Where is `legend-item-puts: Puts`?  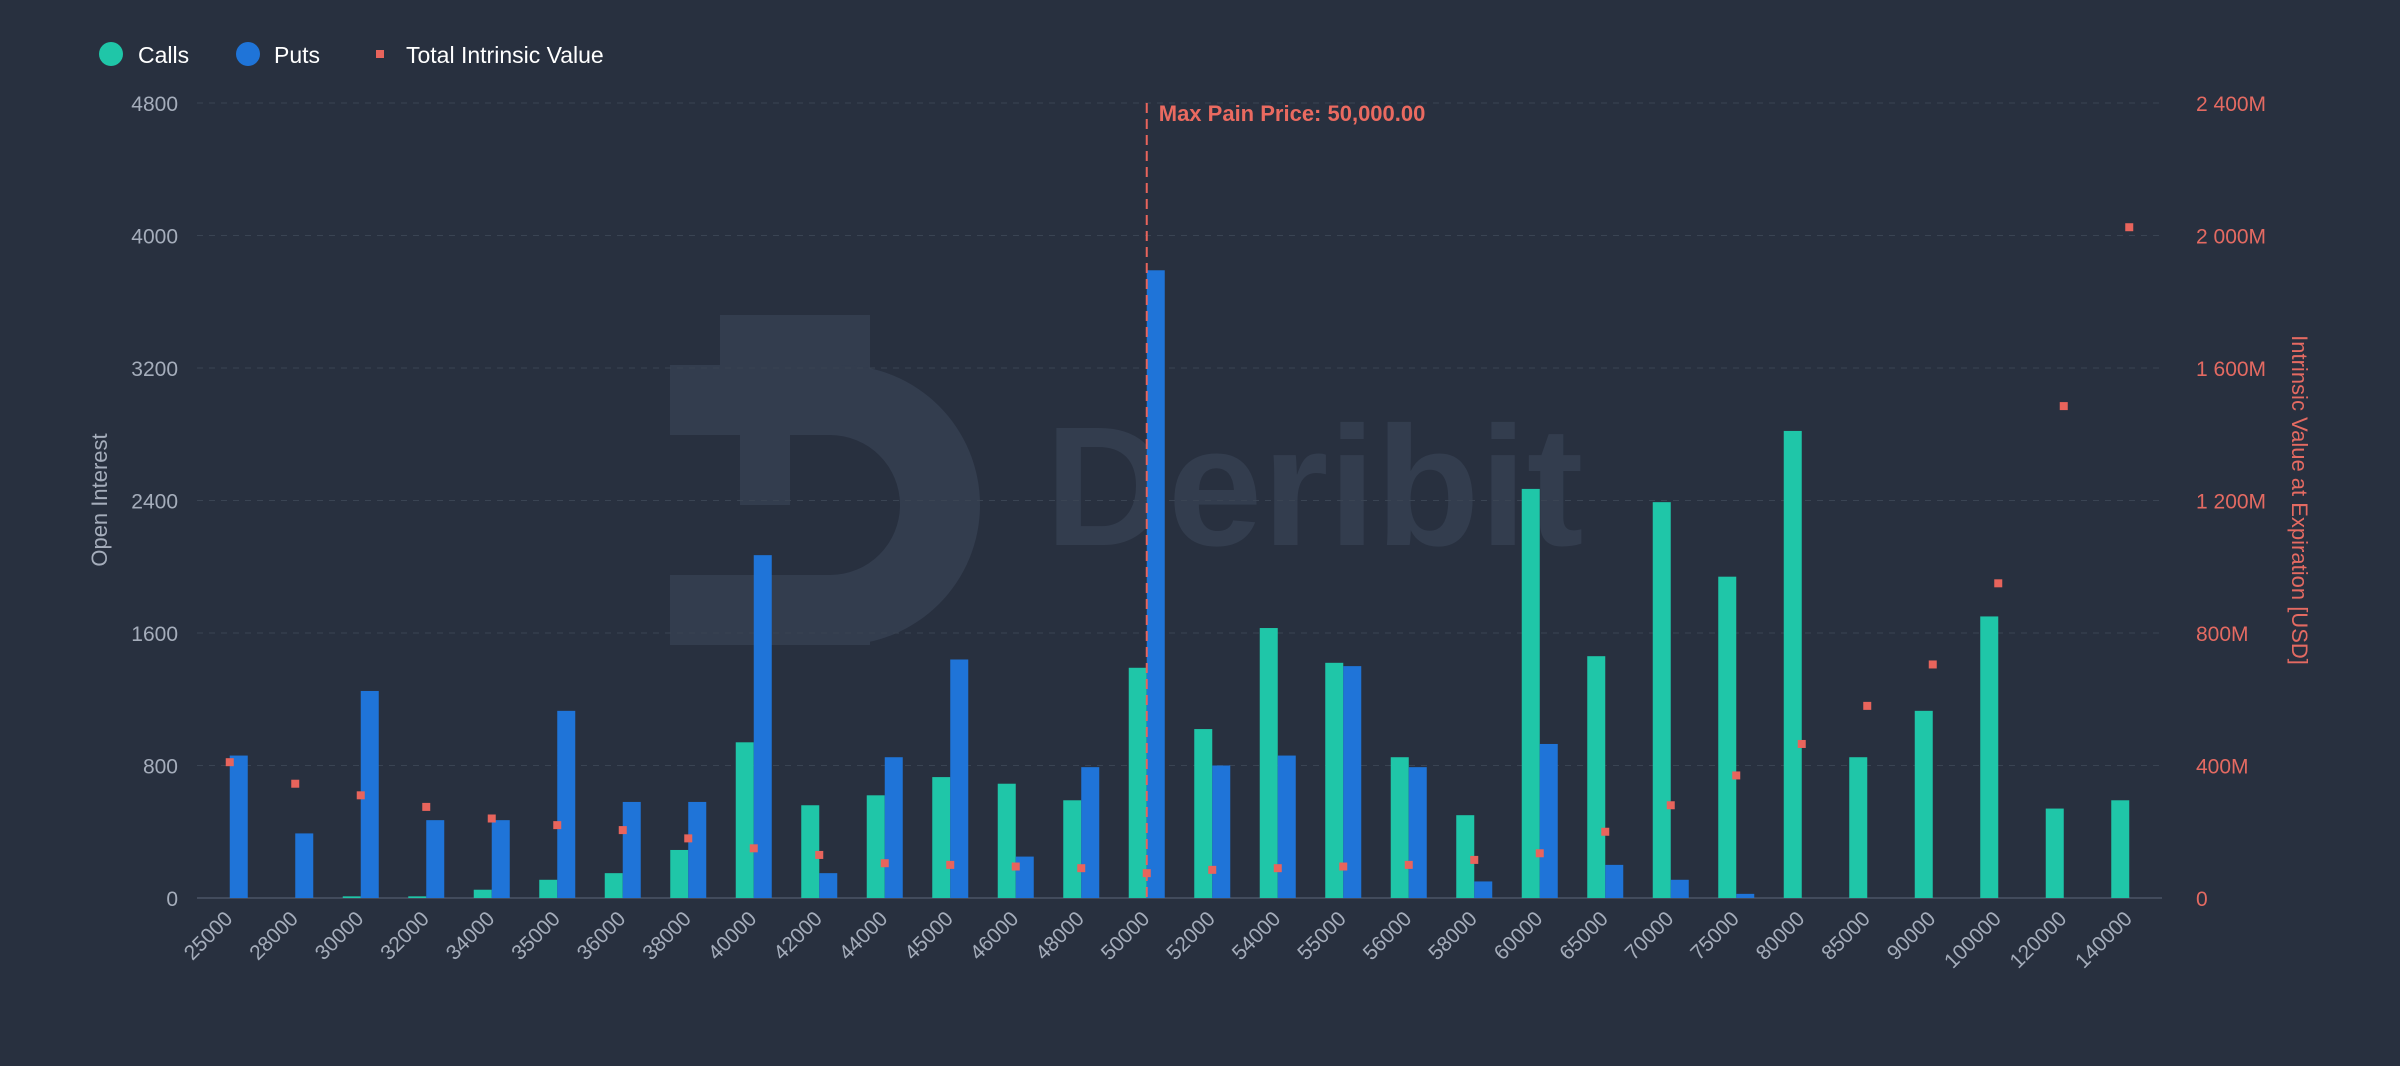
legend-item-puts: Puts is located at coordinates (278, 55).